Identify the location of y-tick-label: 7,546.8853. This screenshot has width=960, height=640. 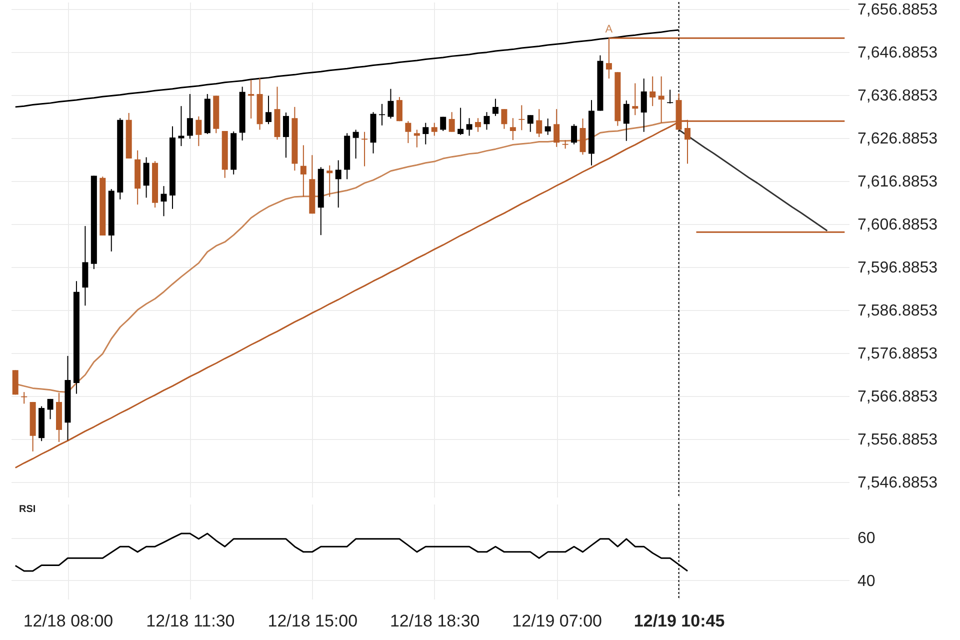
(898, 483).